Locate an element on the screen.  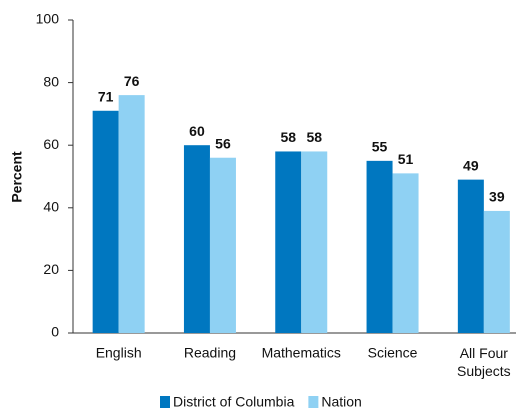
value-label: 71 is located at coordinates (106, 96).